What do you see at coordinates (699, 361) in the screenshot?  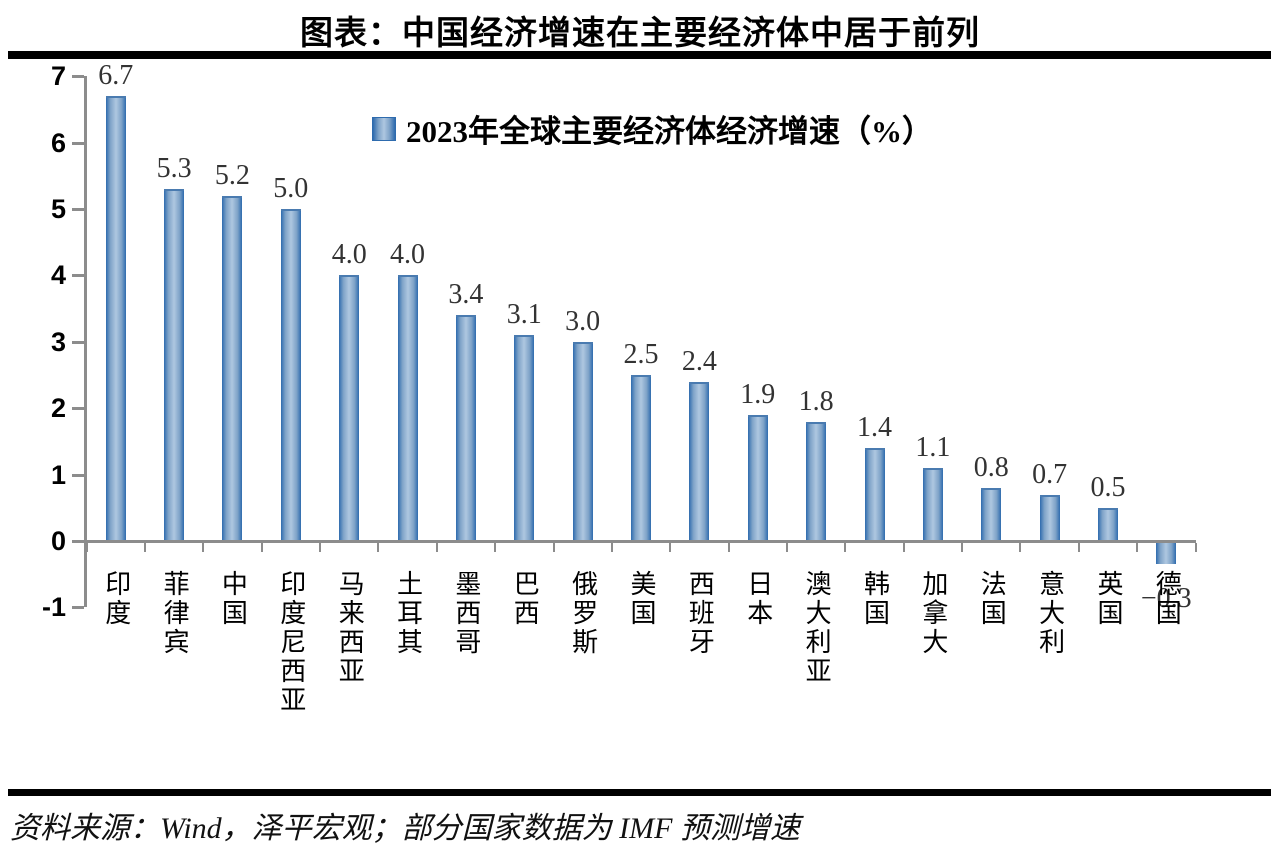 I see `bar-value-label: 2.4` at bounding box center [699, 361].